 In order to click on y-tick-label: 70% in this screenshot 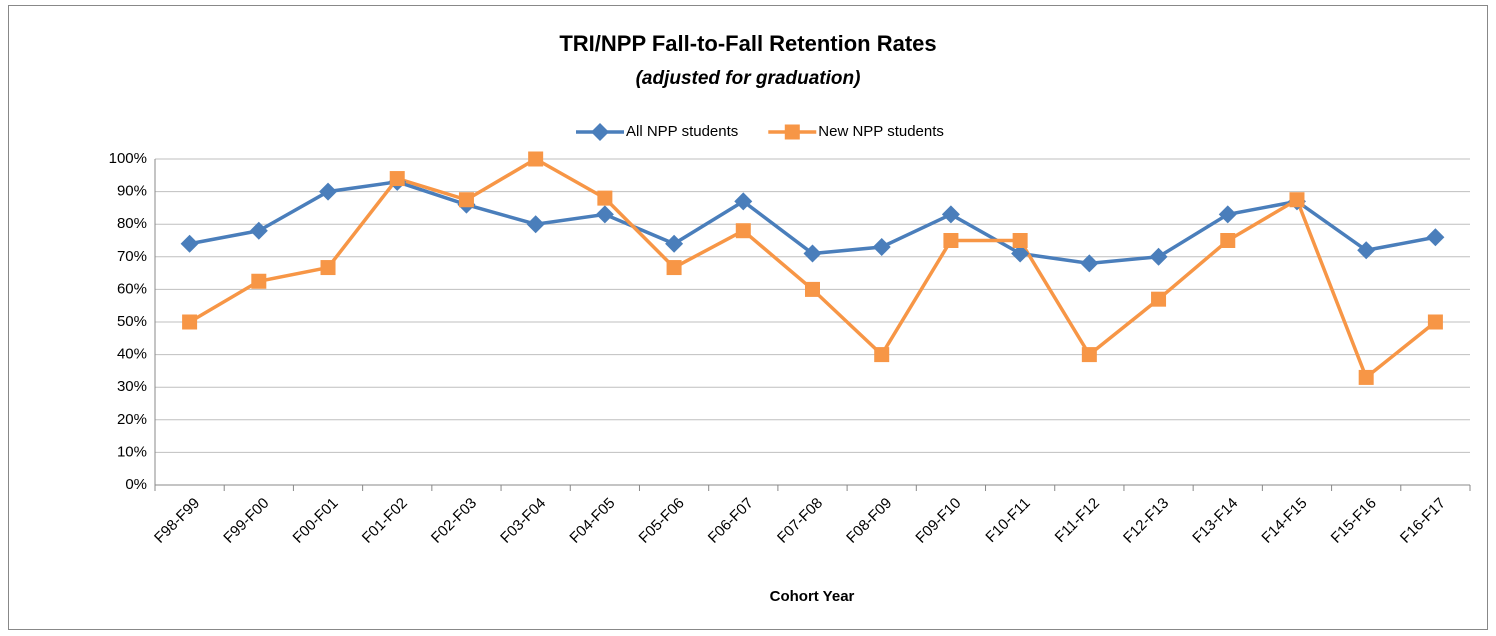, I will do `click(132, 256)`.